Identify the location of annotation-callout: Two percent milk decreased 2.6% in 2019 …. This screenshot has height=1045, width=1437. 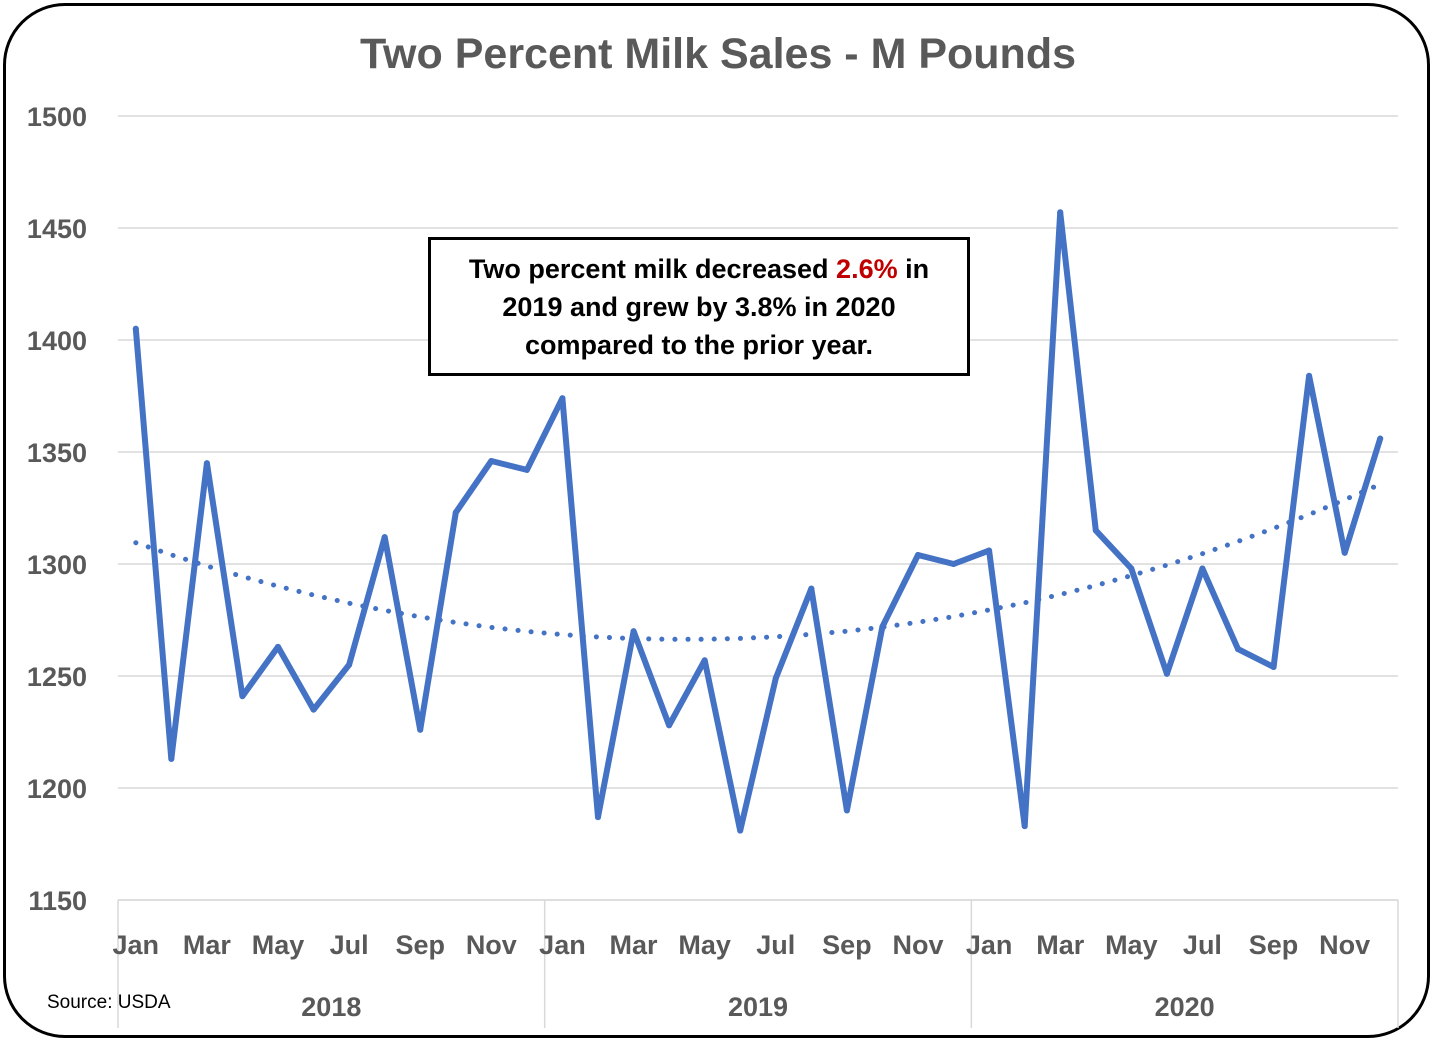
(699, 306).